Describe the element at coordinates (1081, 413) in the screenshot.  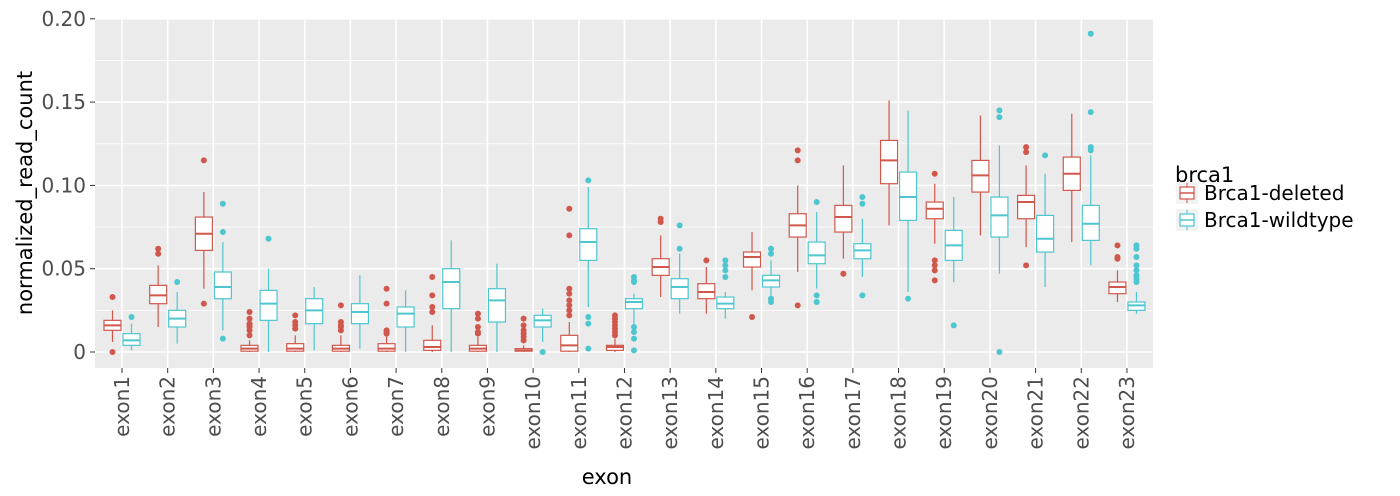
I see `x-tick-label: exon22` at that location.